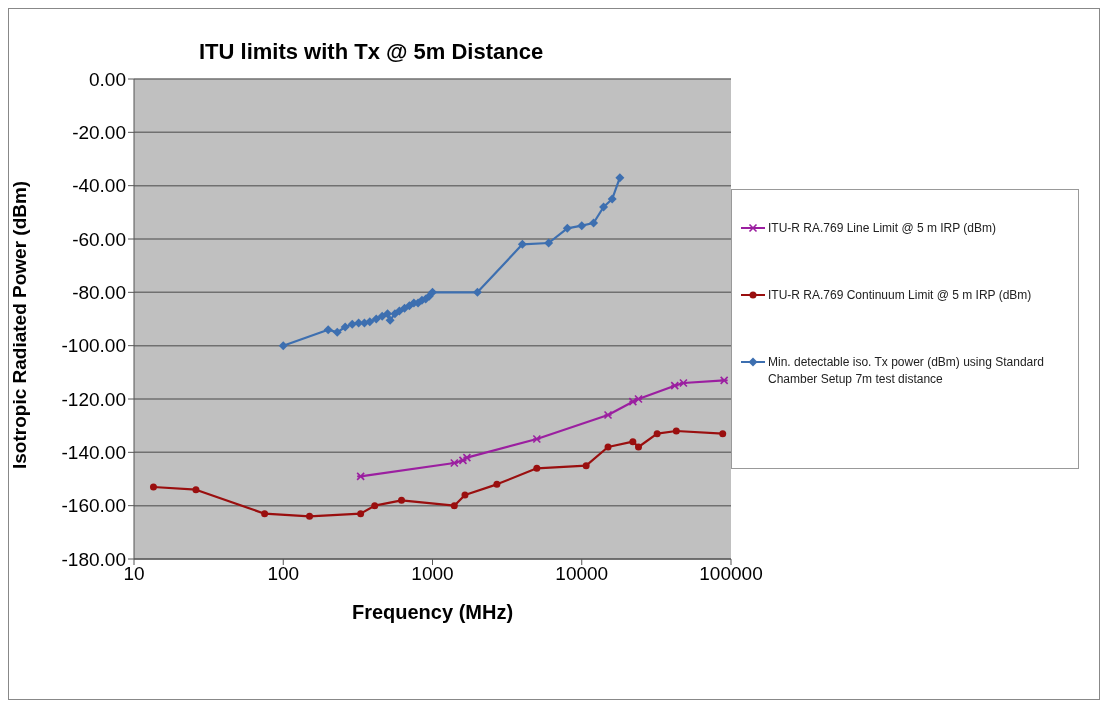 This screenshot has width=1110, height=702. I want to click on chart-title: ITU limits with Tx @ 5m Distance, so click(371, 52).